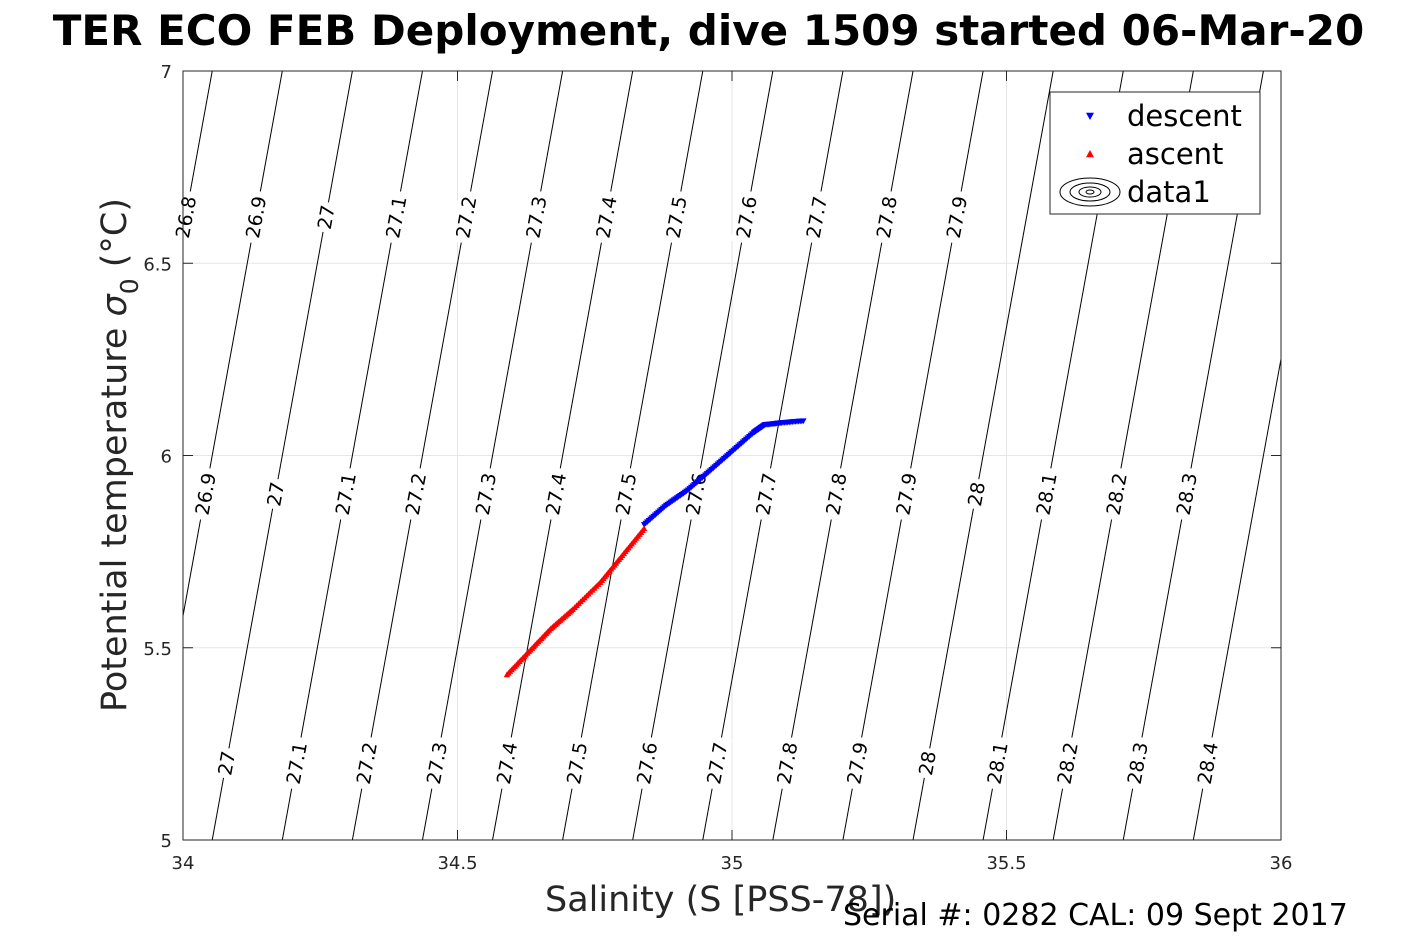 This screenshot has height=945, width=1417. Describe the element at coordinates (157, 264) in the screenshot. I see `y-tick-label: 6.5` at that location.